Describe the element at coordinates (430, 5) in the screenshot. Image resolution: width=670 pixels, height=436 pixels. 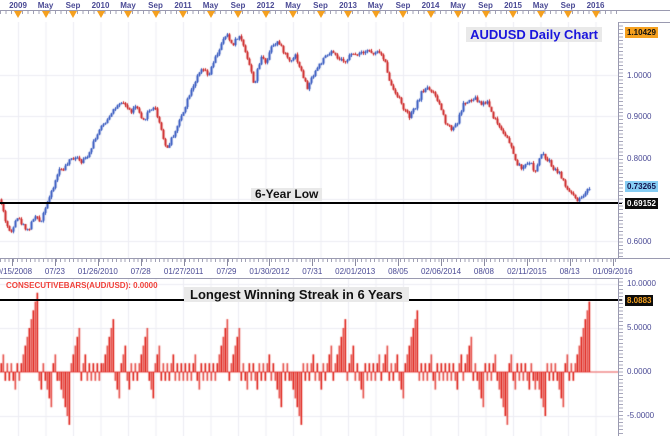
I see `top-axis-label: 2014` at that location.